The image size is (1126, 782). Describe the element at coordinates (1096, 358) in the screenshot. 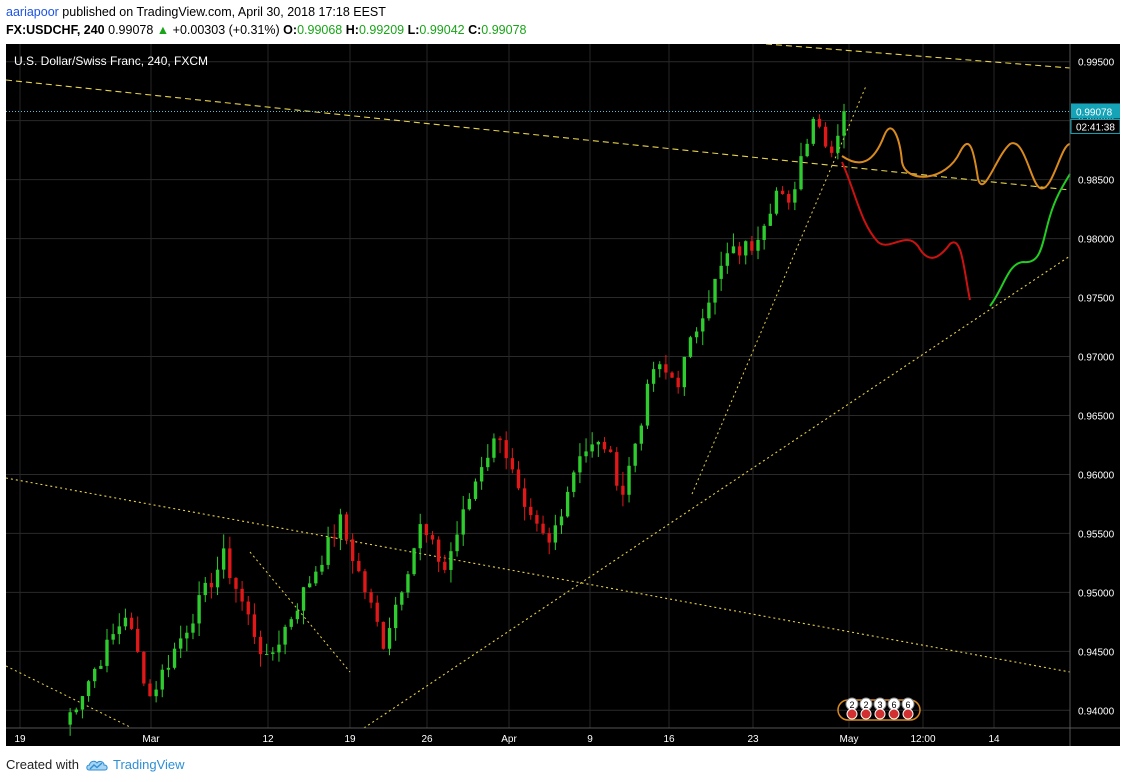

I see `y-tick-label: 0.97000` at that location.